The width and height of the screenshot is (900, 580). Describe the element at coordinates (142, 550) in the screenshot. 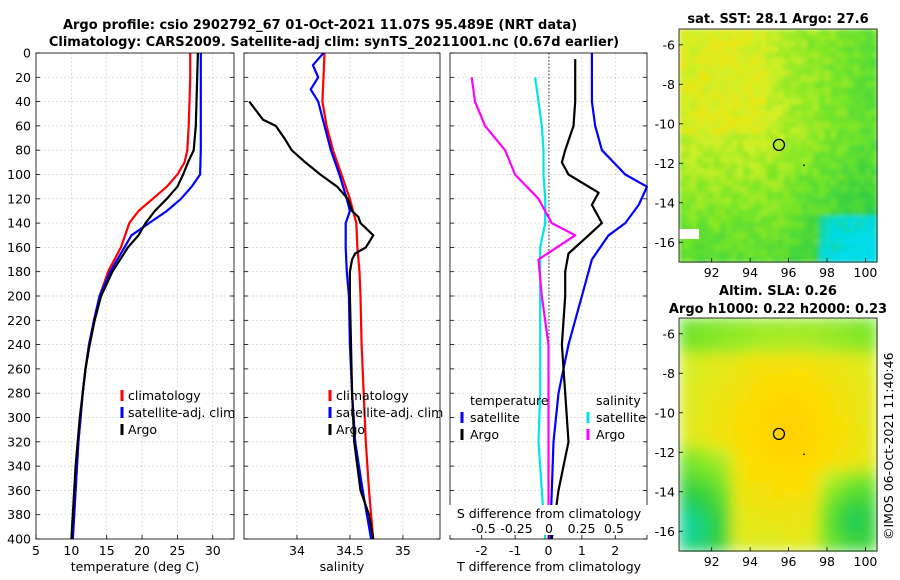

I see `x-tick-label: 20` at that location.